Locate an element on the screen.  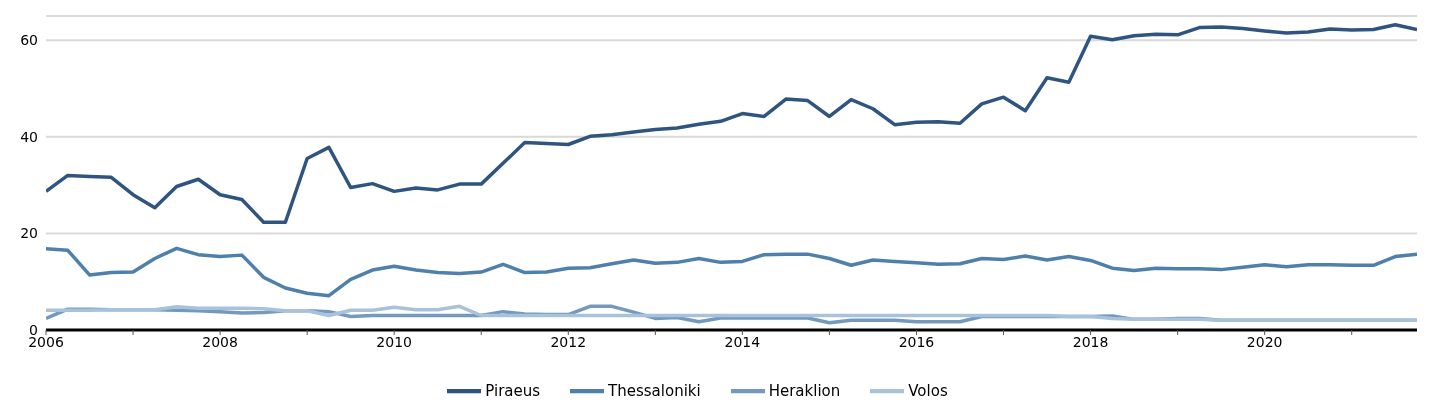
y-tick-label: 20 is located at coordinates (29, 233).